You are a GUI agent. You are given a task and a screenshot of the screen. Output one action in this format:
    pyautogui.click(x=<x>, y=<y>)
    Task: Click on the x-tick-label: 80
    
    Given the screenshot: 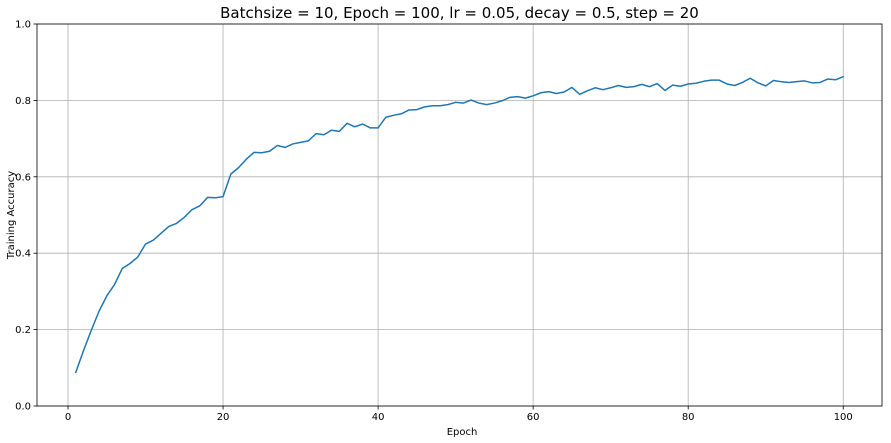 What is the action you would take?
    pyautogui.click(x=688, y=417)
    